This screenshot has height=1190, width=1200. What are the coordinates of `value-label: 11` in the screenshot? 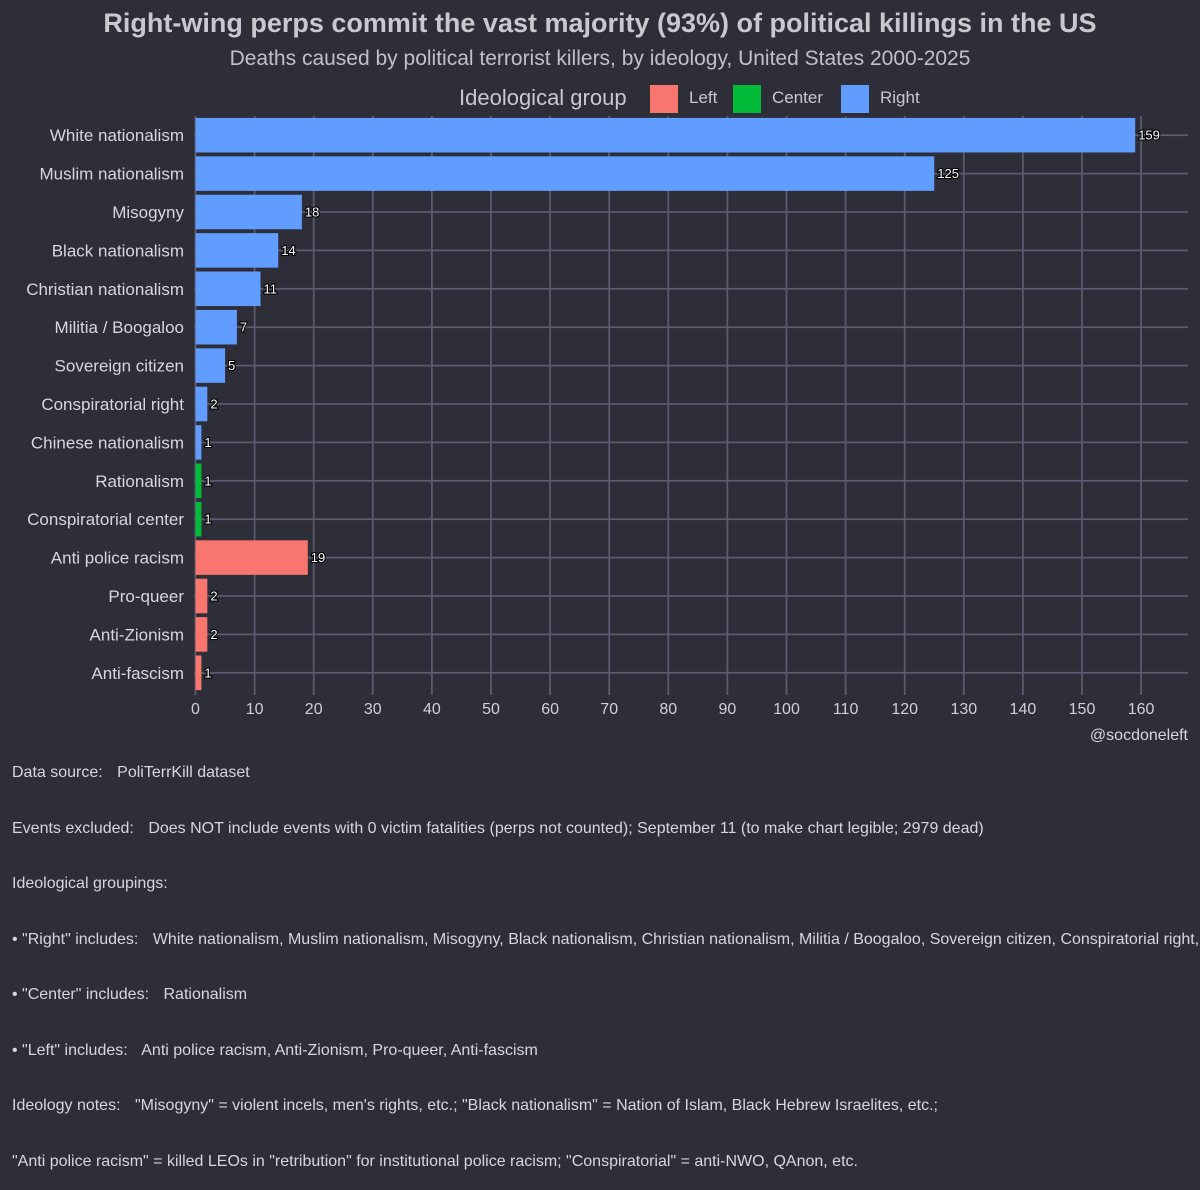 It's located at (271, 288).